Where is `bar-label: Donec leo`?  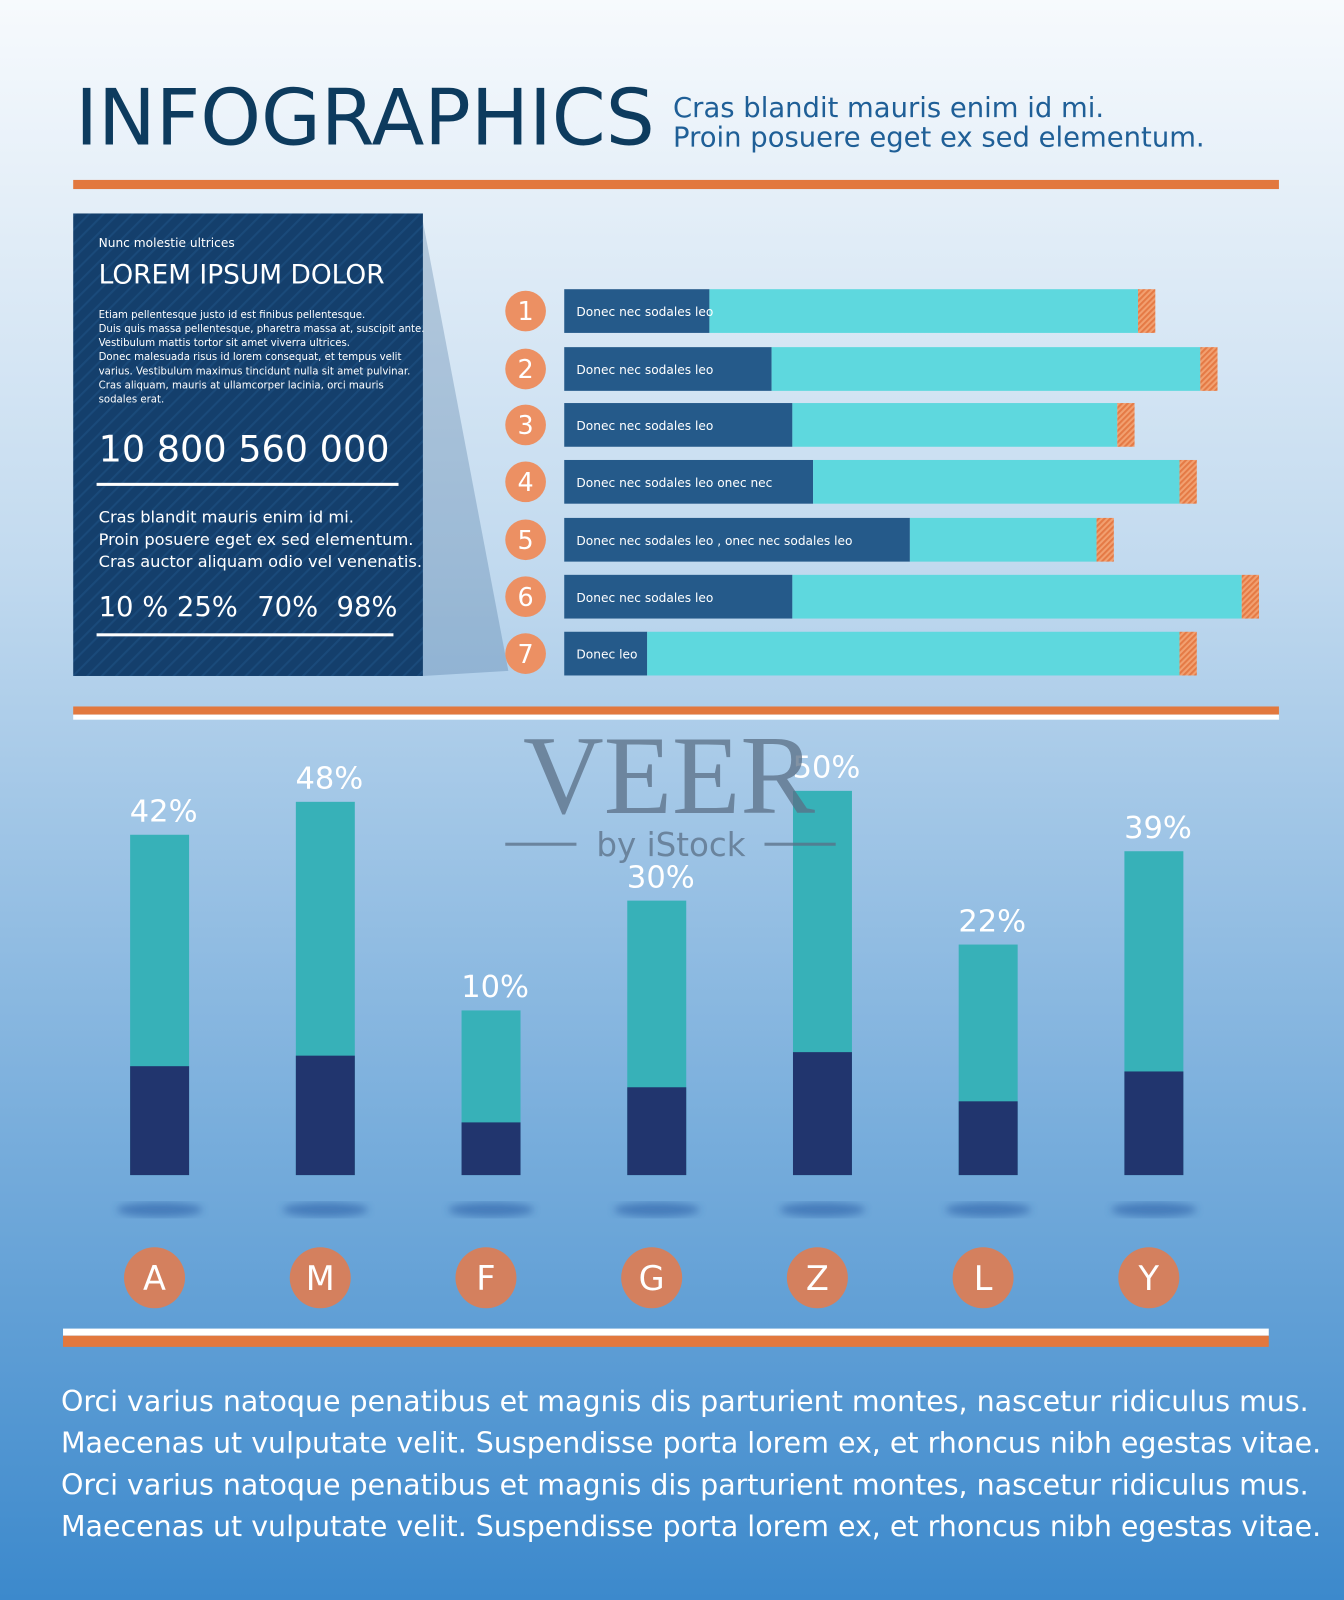
bar-label: Donec leo is located at coordinates (606, 655).